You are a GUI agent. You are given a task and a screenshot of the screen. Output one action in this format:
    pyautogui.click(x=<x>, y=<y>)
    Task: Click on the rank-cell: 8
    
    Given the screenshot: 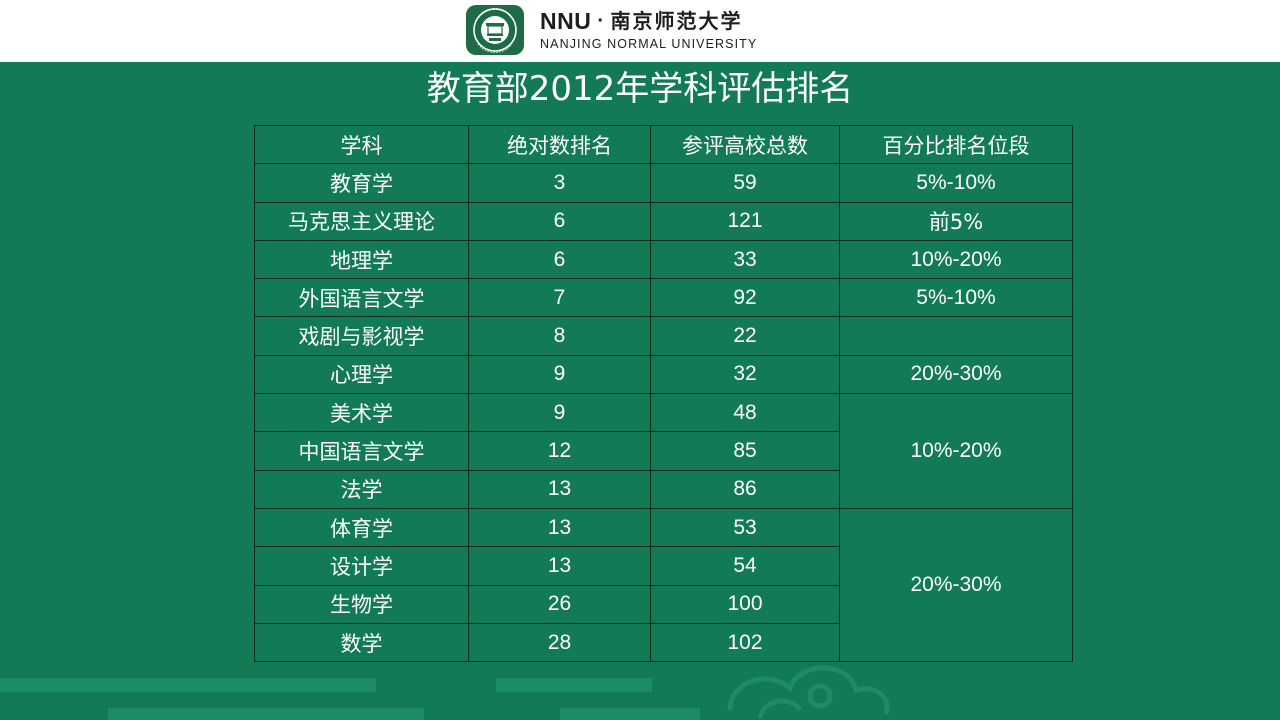 What is the action you would take?
    pyautogui.click(x=559, y=336)
    